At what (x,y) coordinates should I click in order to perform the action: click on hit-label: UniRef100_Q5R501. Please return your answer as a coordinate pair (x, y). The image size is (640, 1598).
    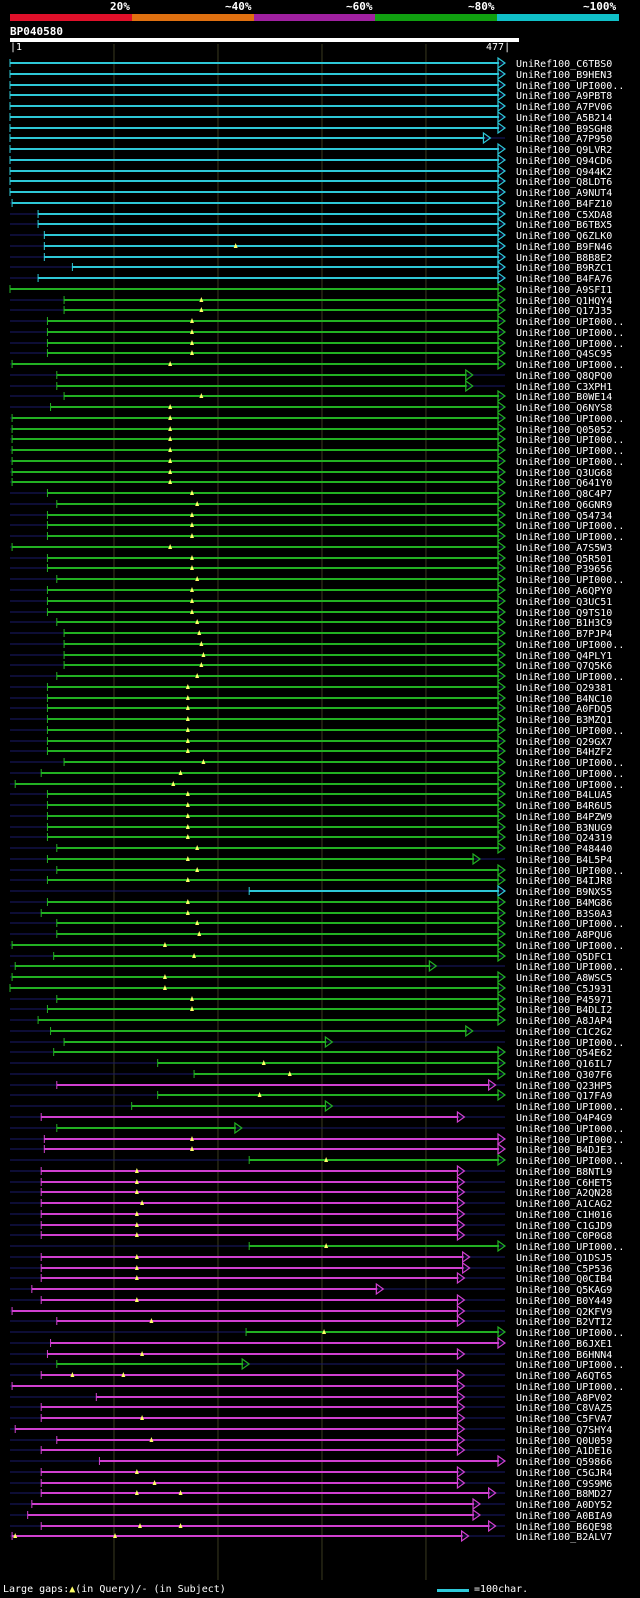
    Looking at the image, I should click on (564, 559).